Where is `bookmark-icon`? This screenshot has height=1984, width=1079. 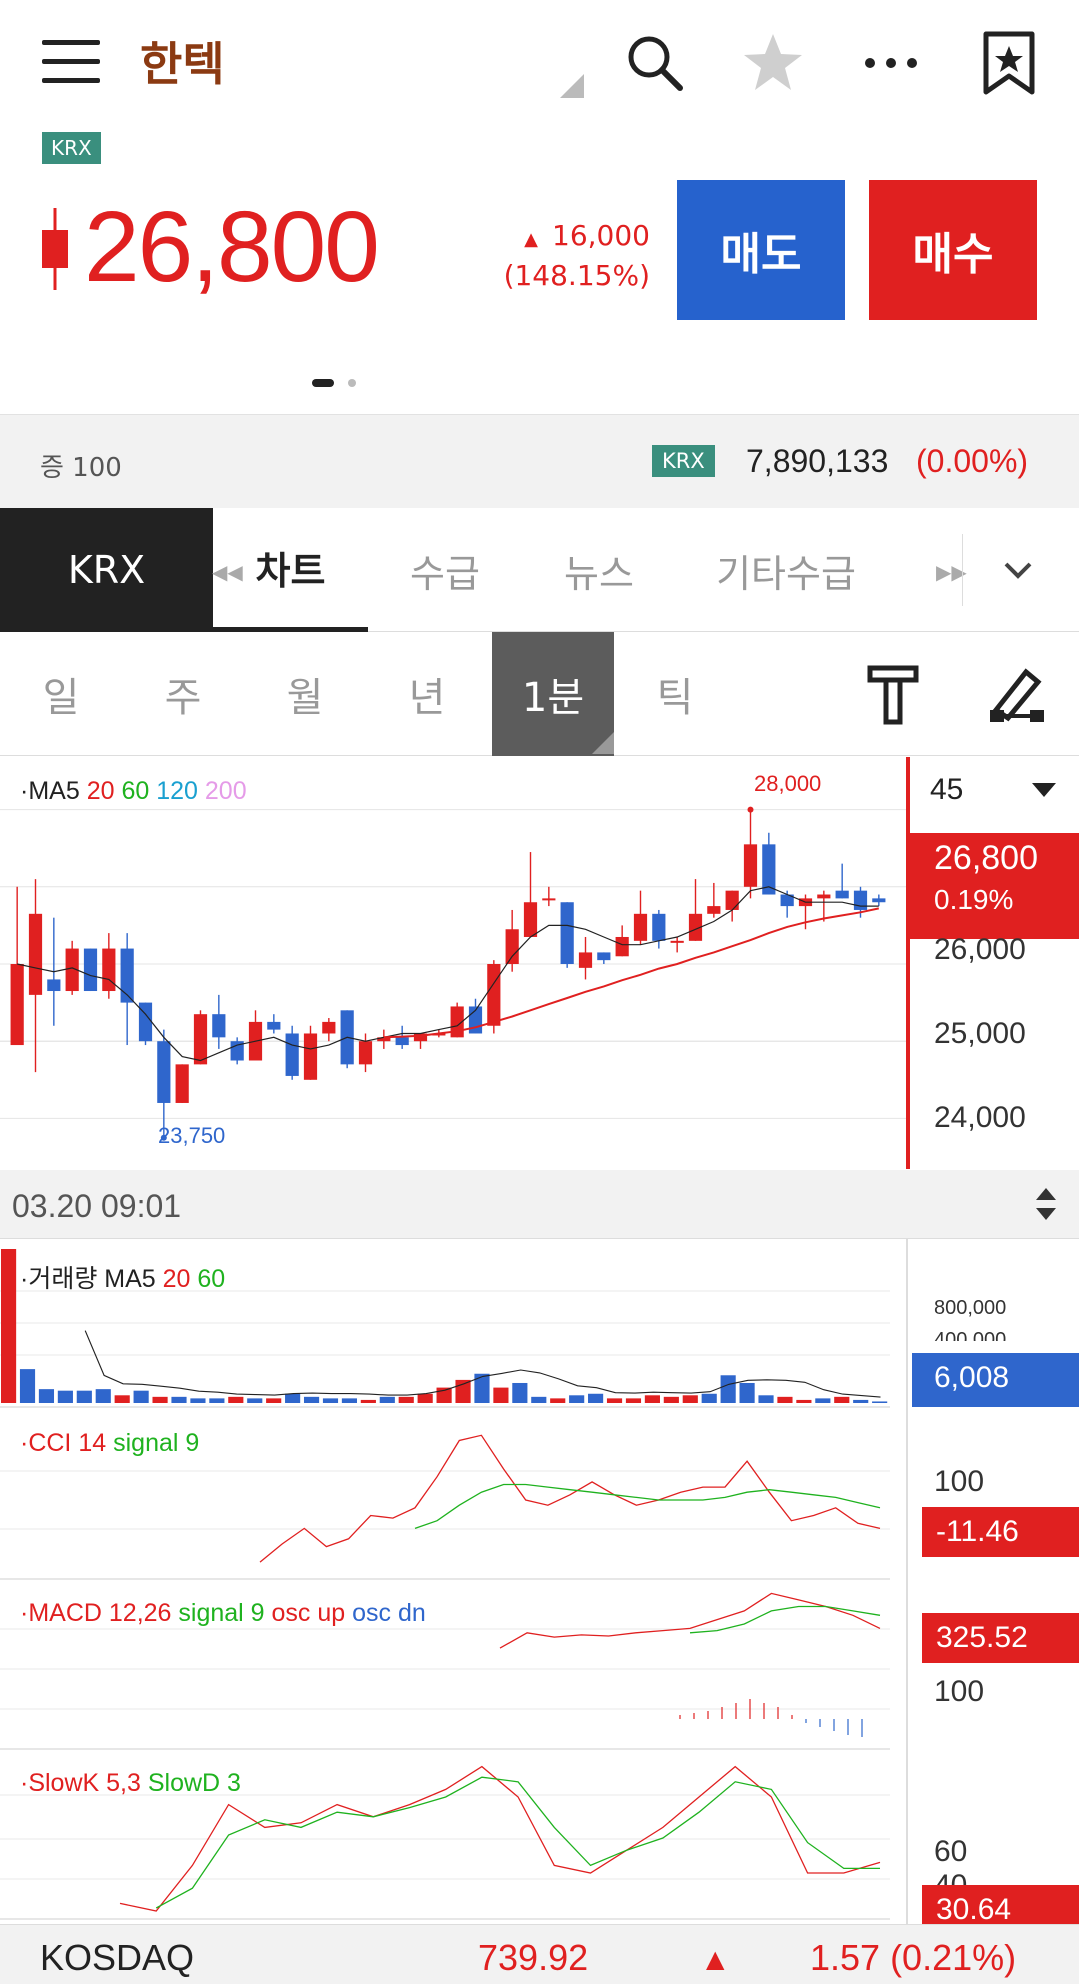 bookmark-icon is located at coordinates (1009, 63).